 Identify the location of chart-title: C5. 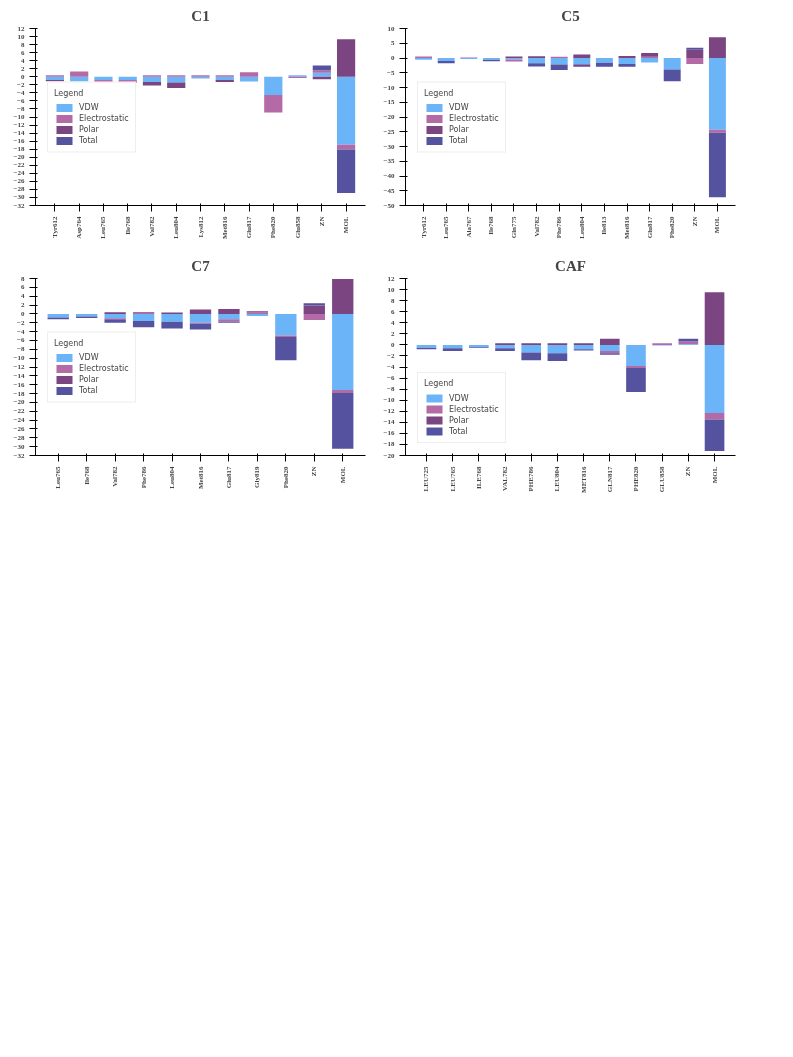
(570, 15).